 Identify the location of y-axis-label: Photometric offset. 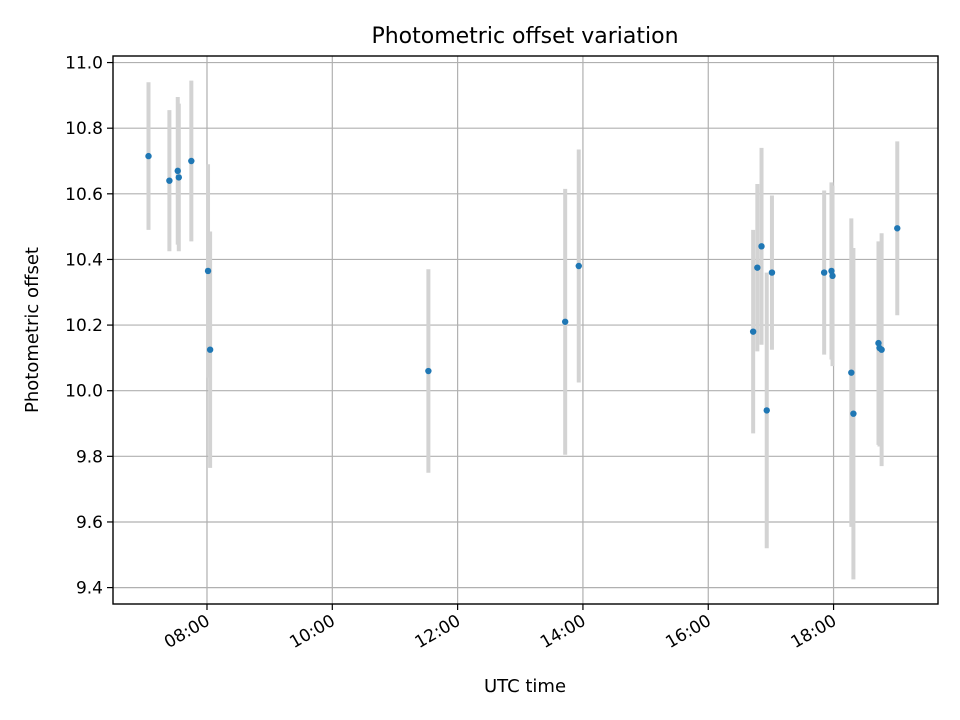
(32, 330).